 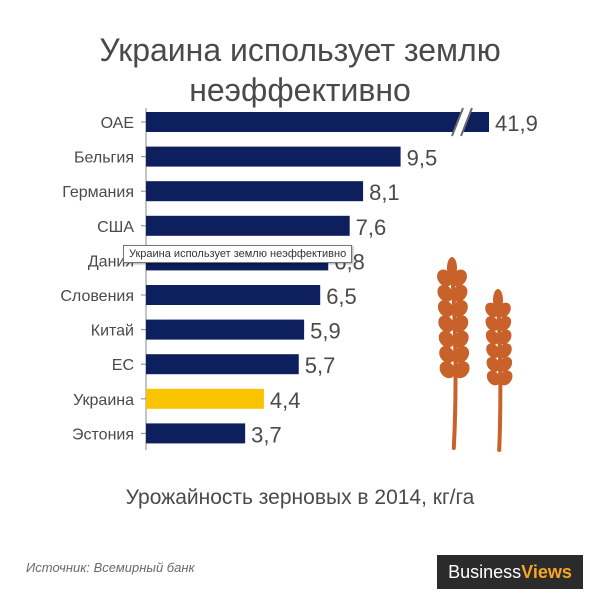 I want to click on brand-logo: BusinessViews, so click(x=510, y=572).